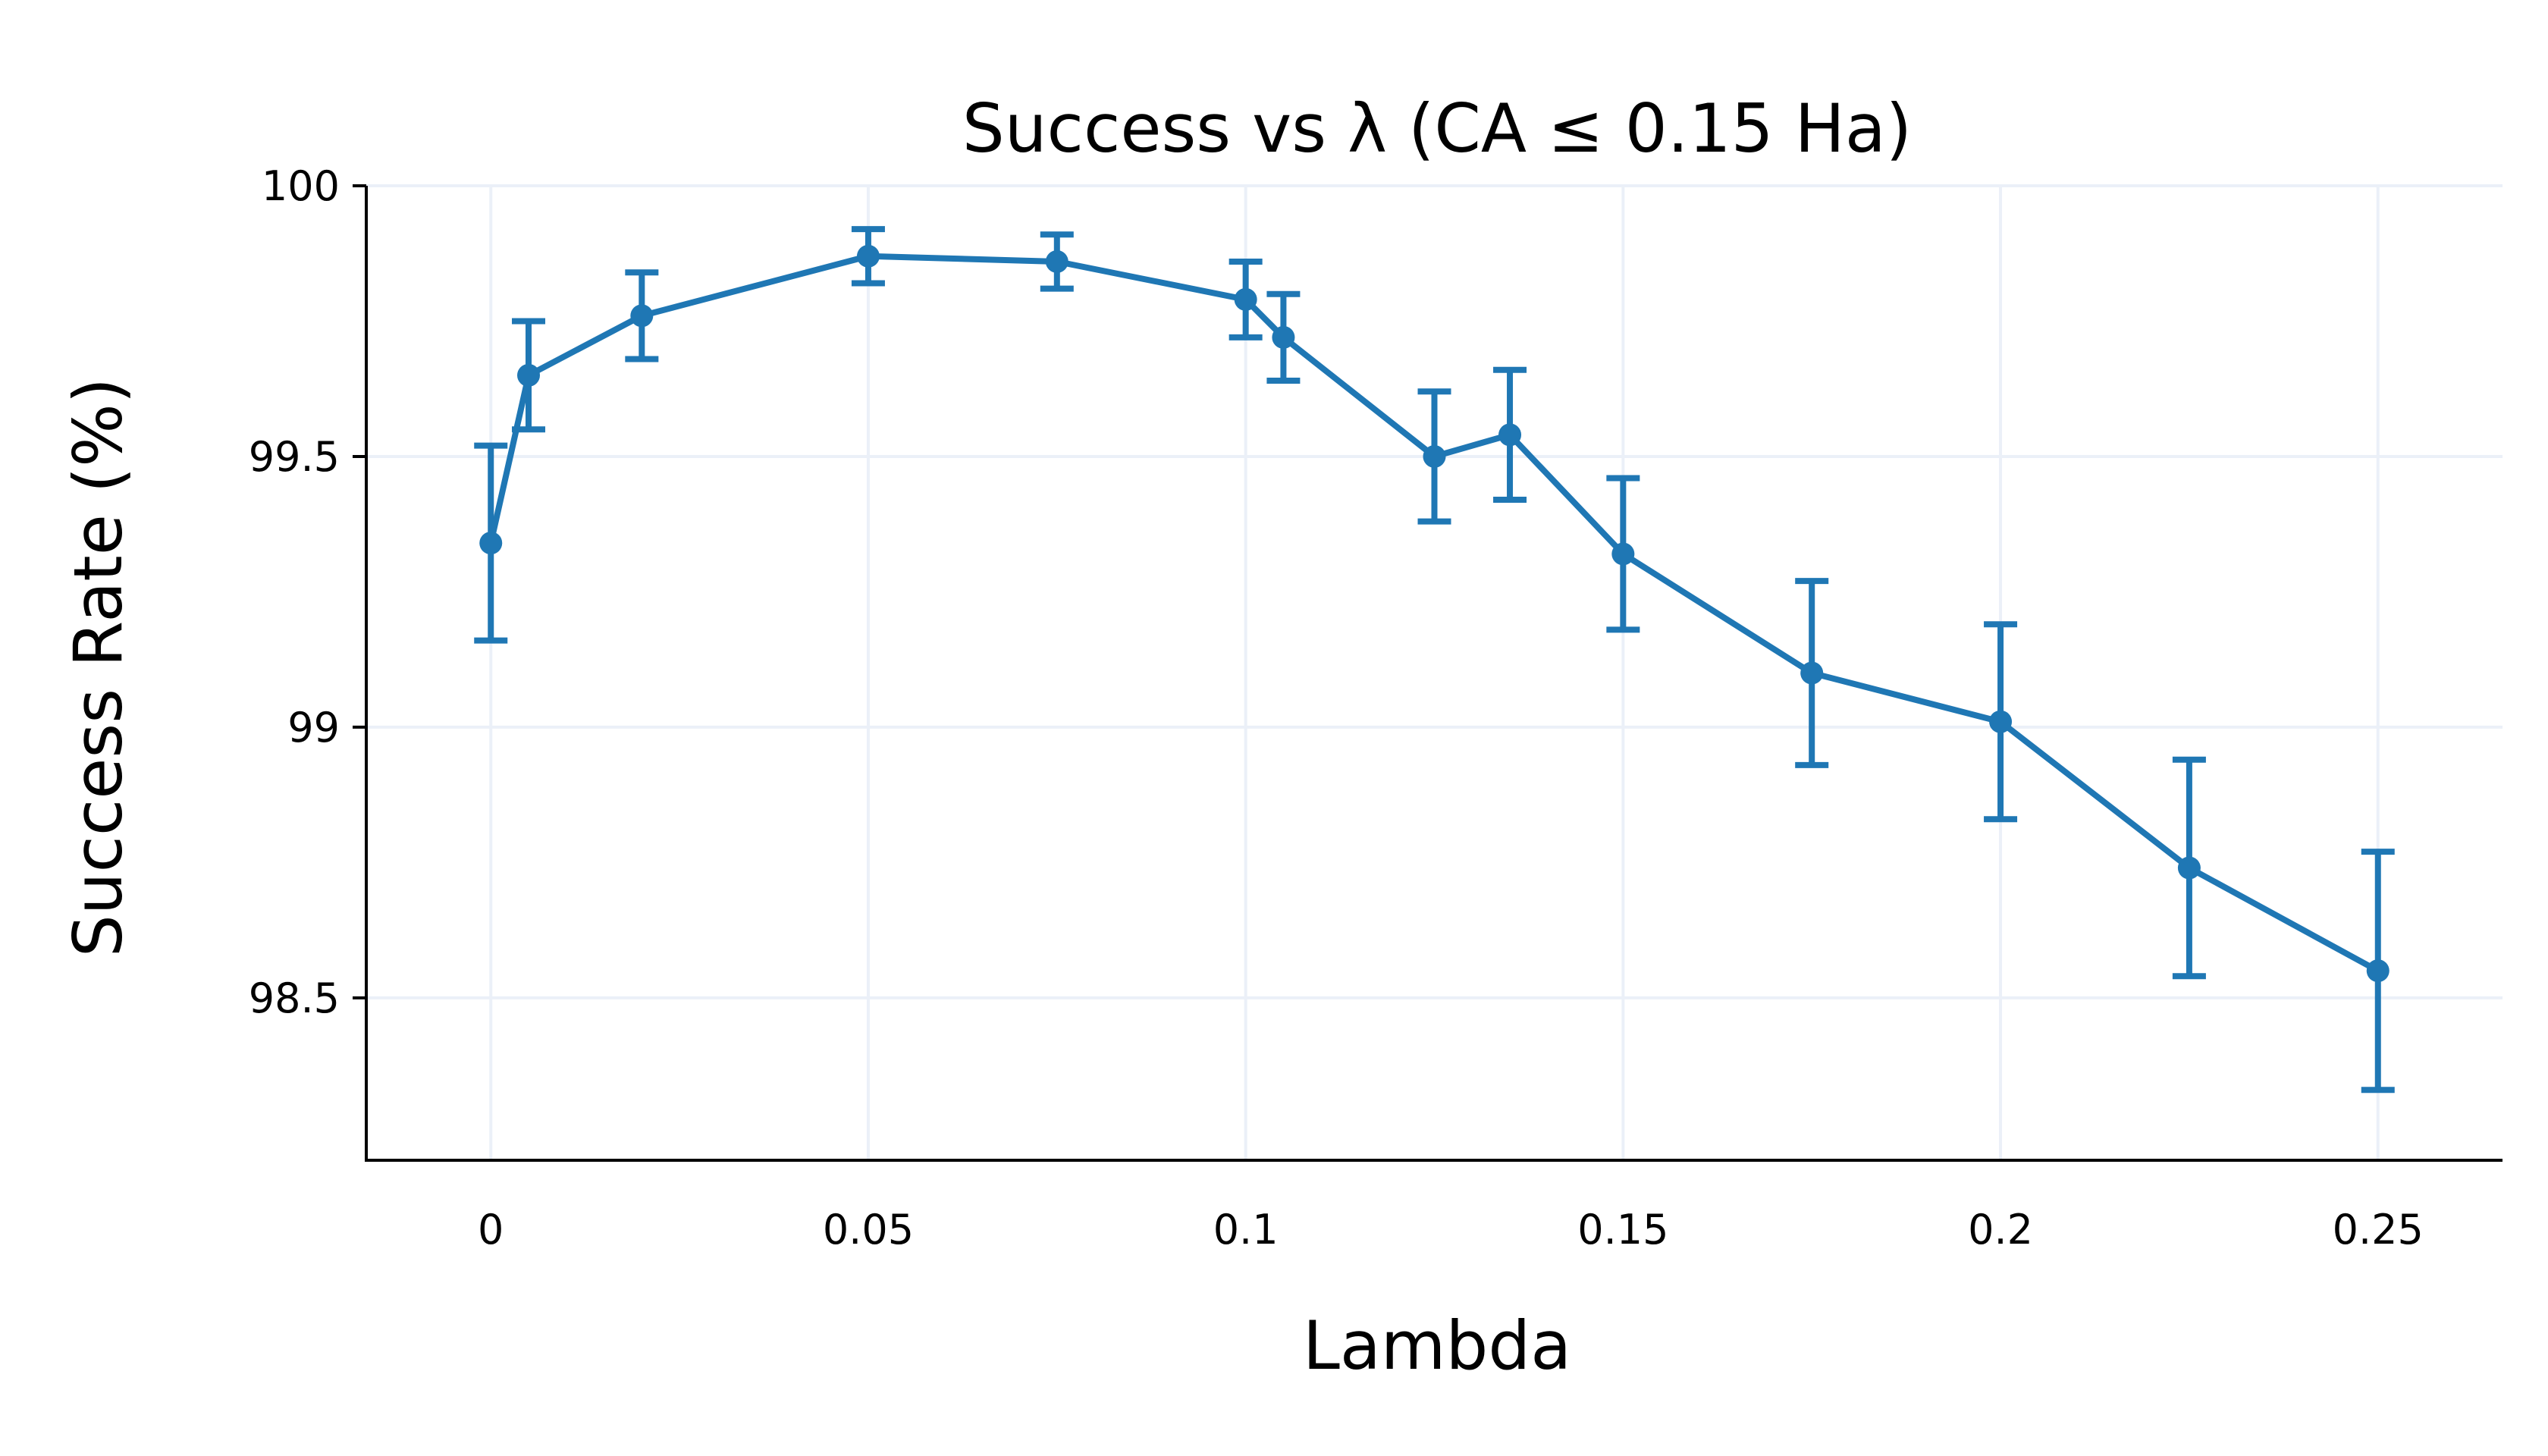 This screenshot has width=2548, height=1456. I want to click on y-axis-title: Success Rate (%), so click(98, 667).